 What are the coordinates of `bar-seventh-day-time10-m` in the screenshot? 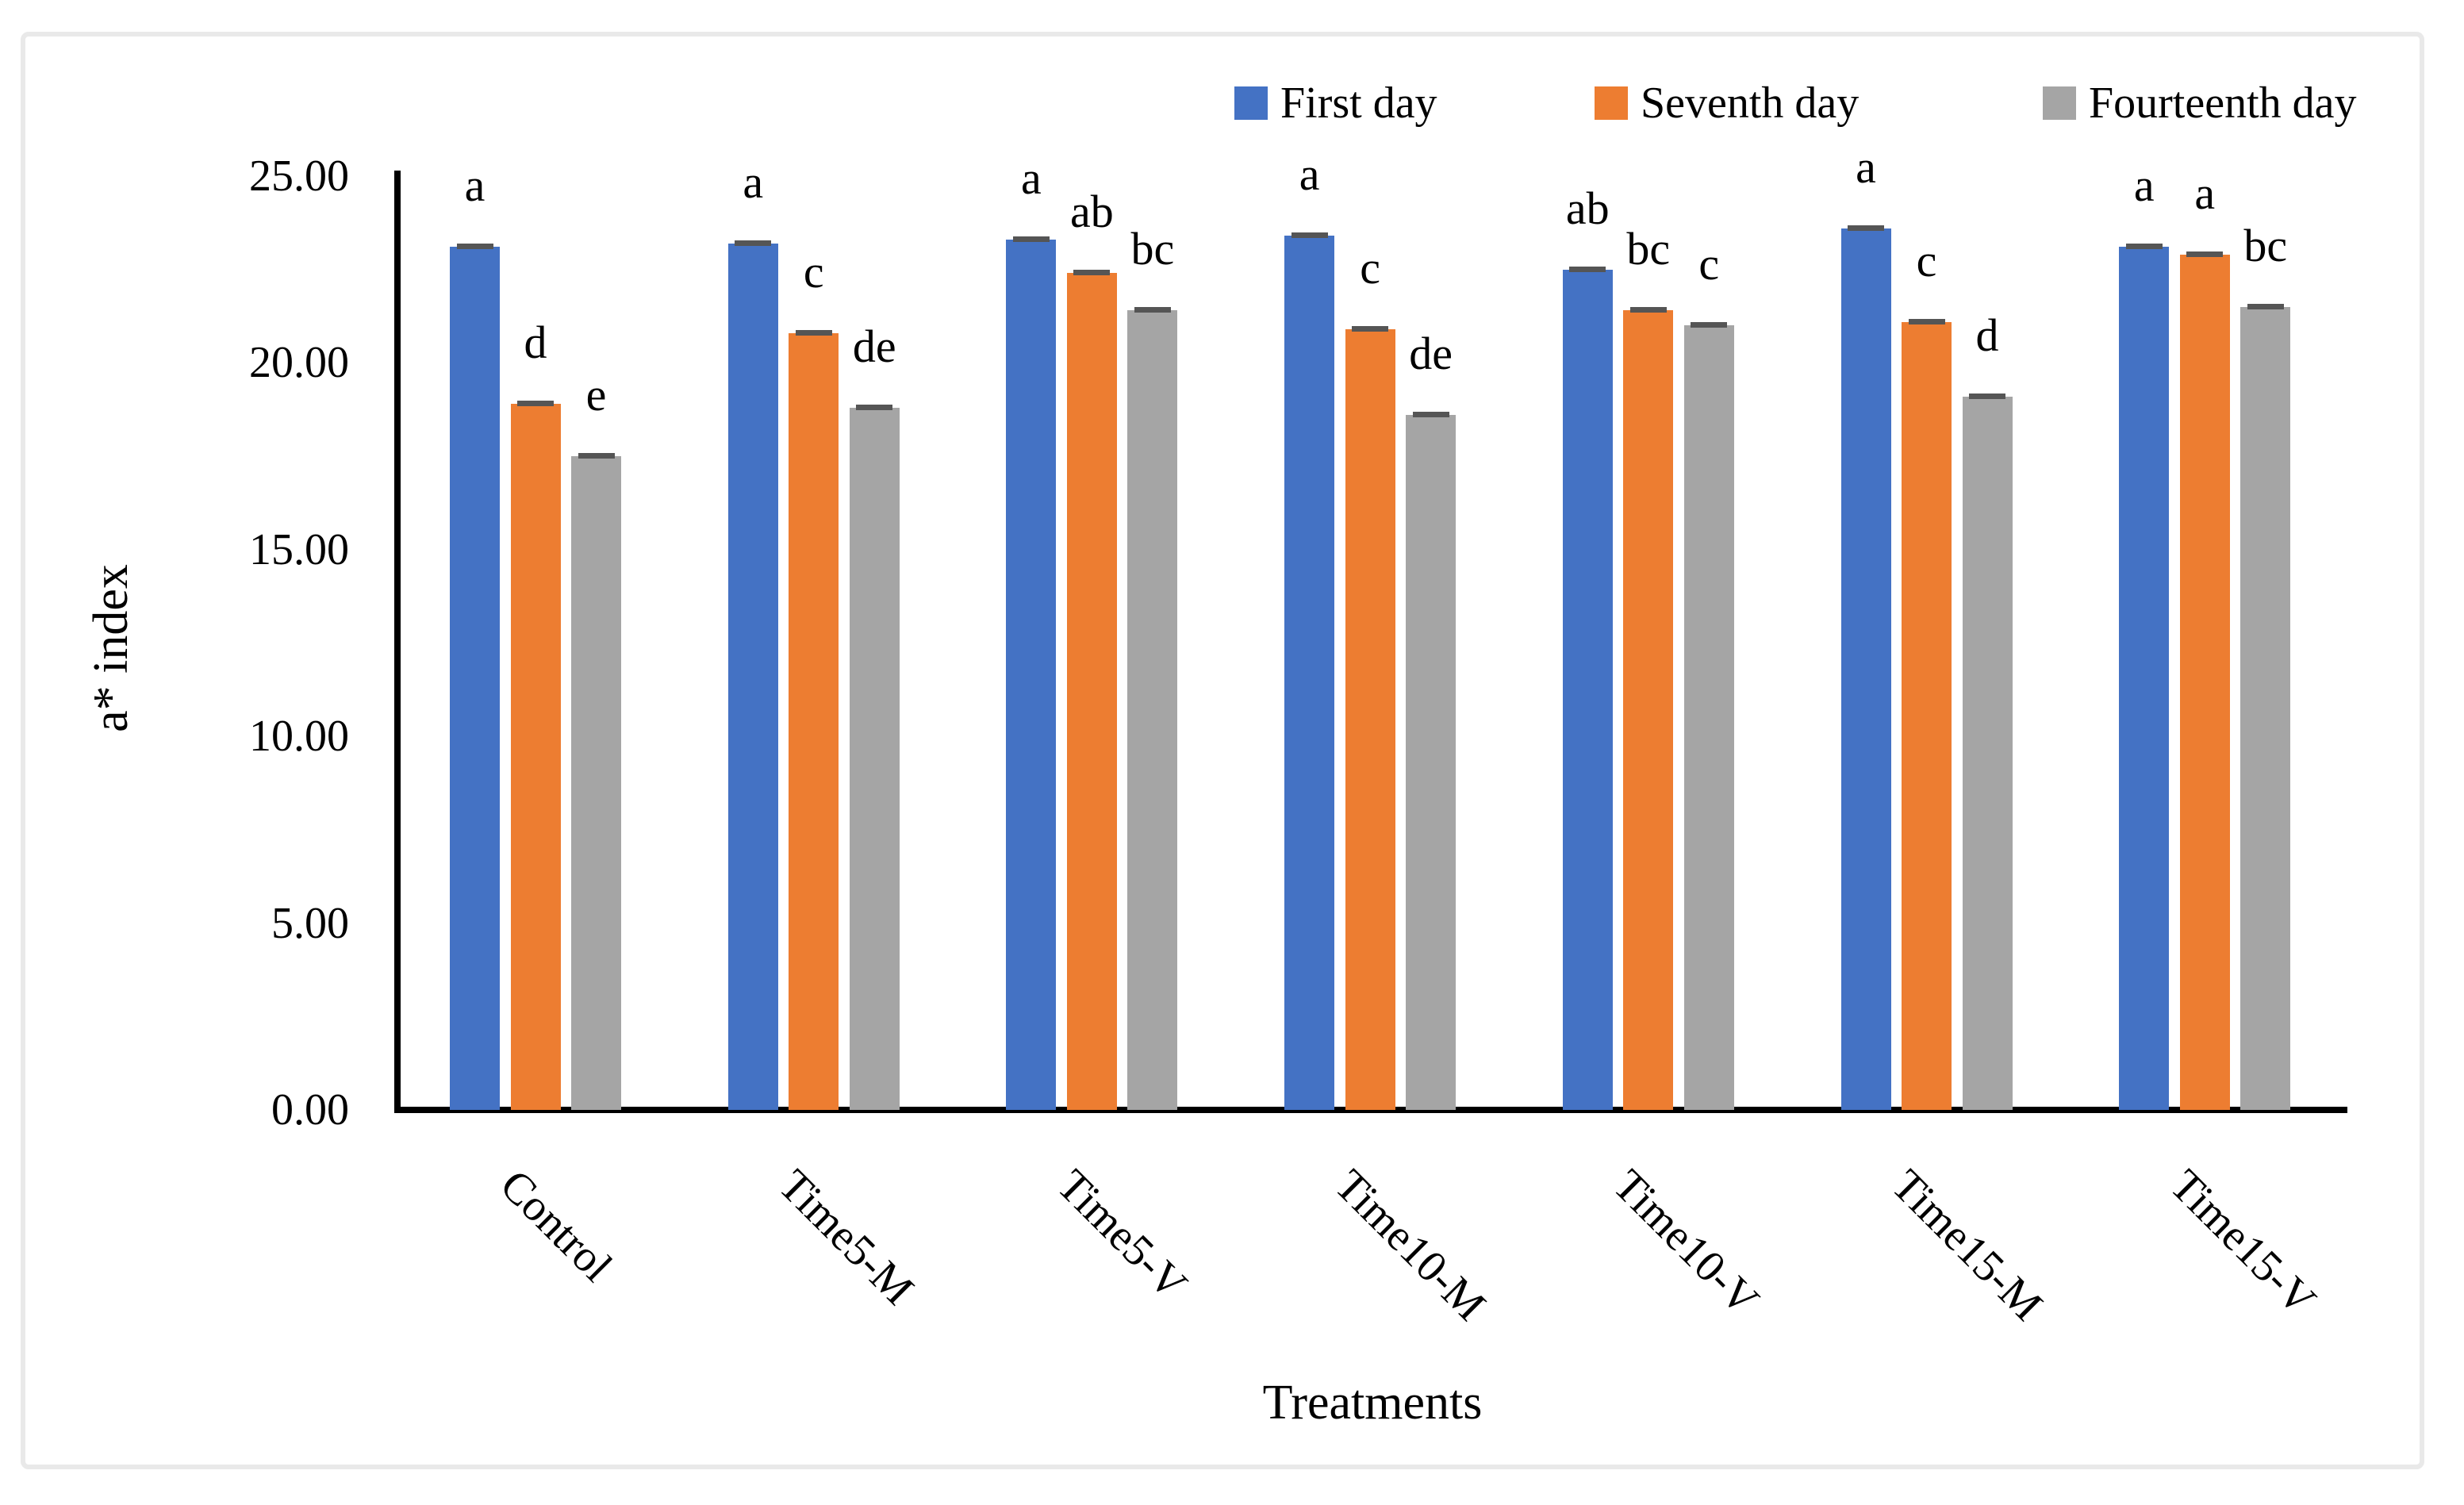 It's located at (1370, 719).